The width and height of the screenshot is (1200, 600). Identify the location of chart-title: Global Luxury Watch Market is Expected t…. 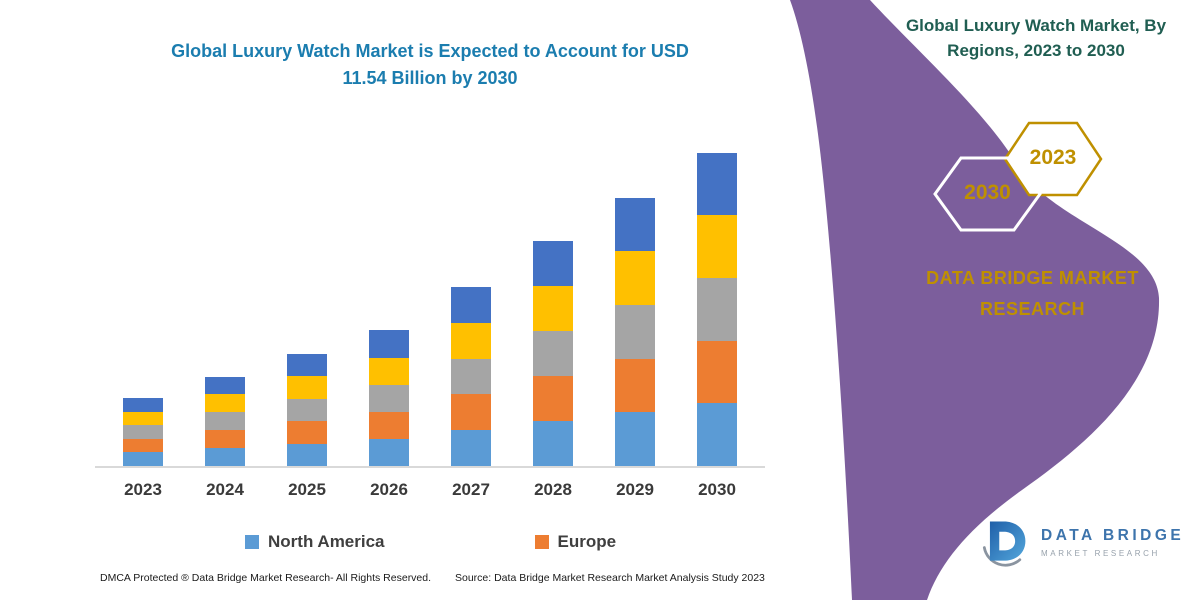
(430, 65).